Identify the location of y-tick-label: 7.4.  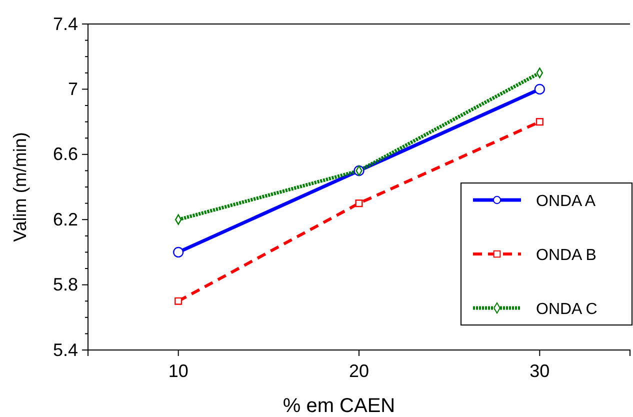
(65, 24).